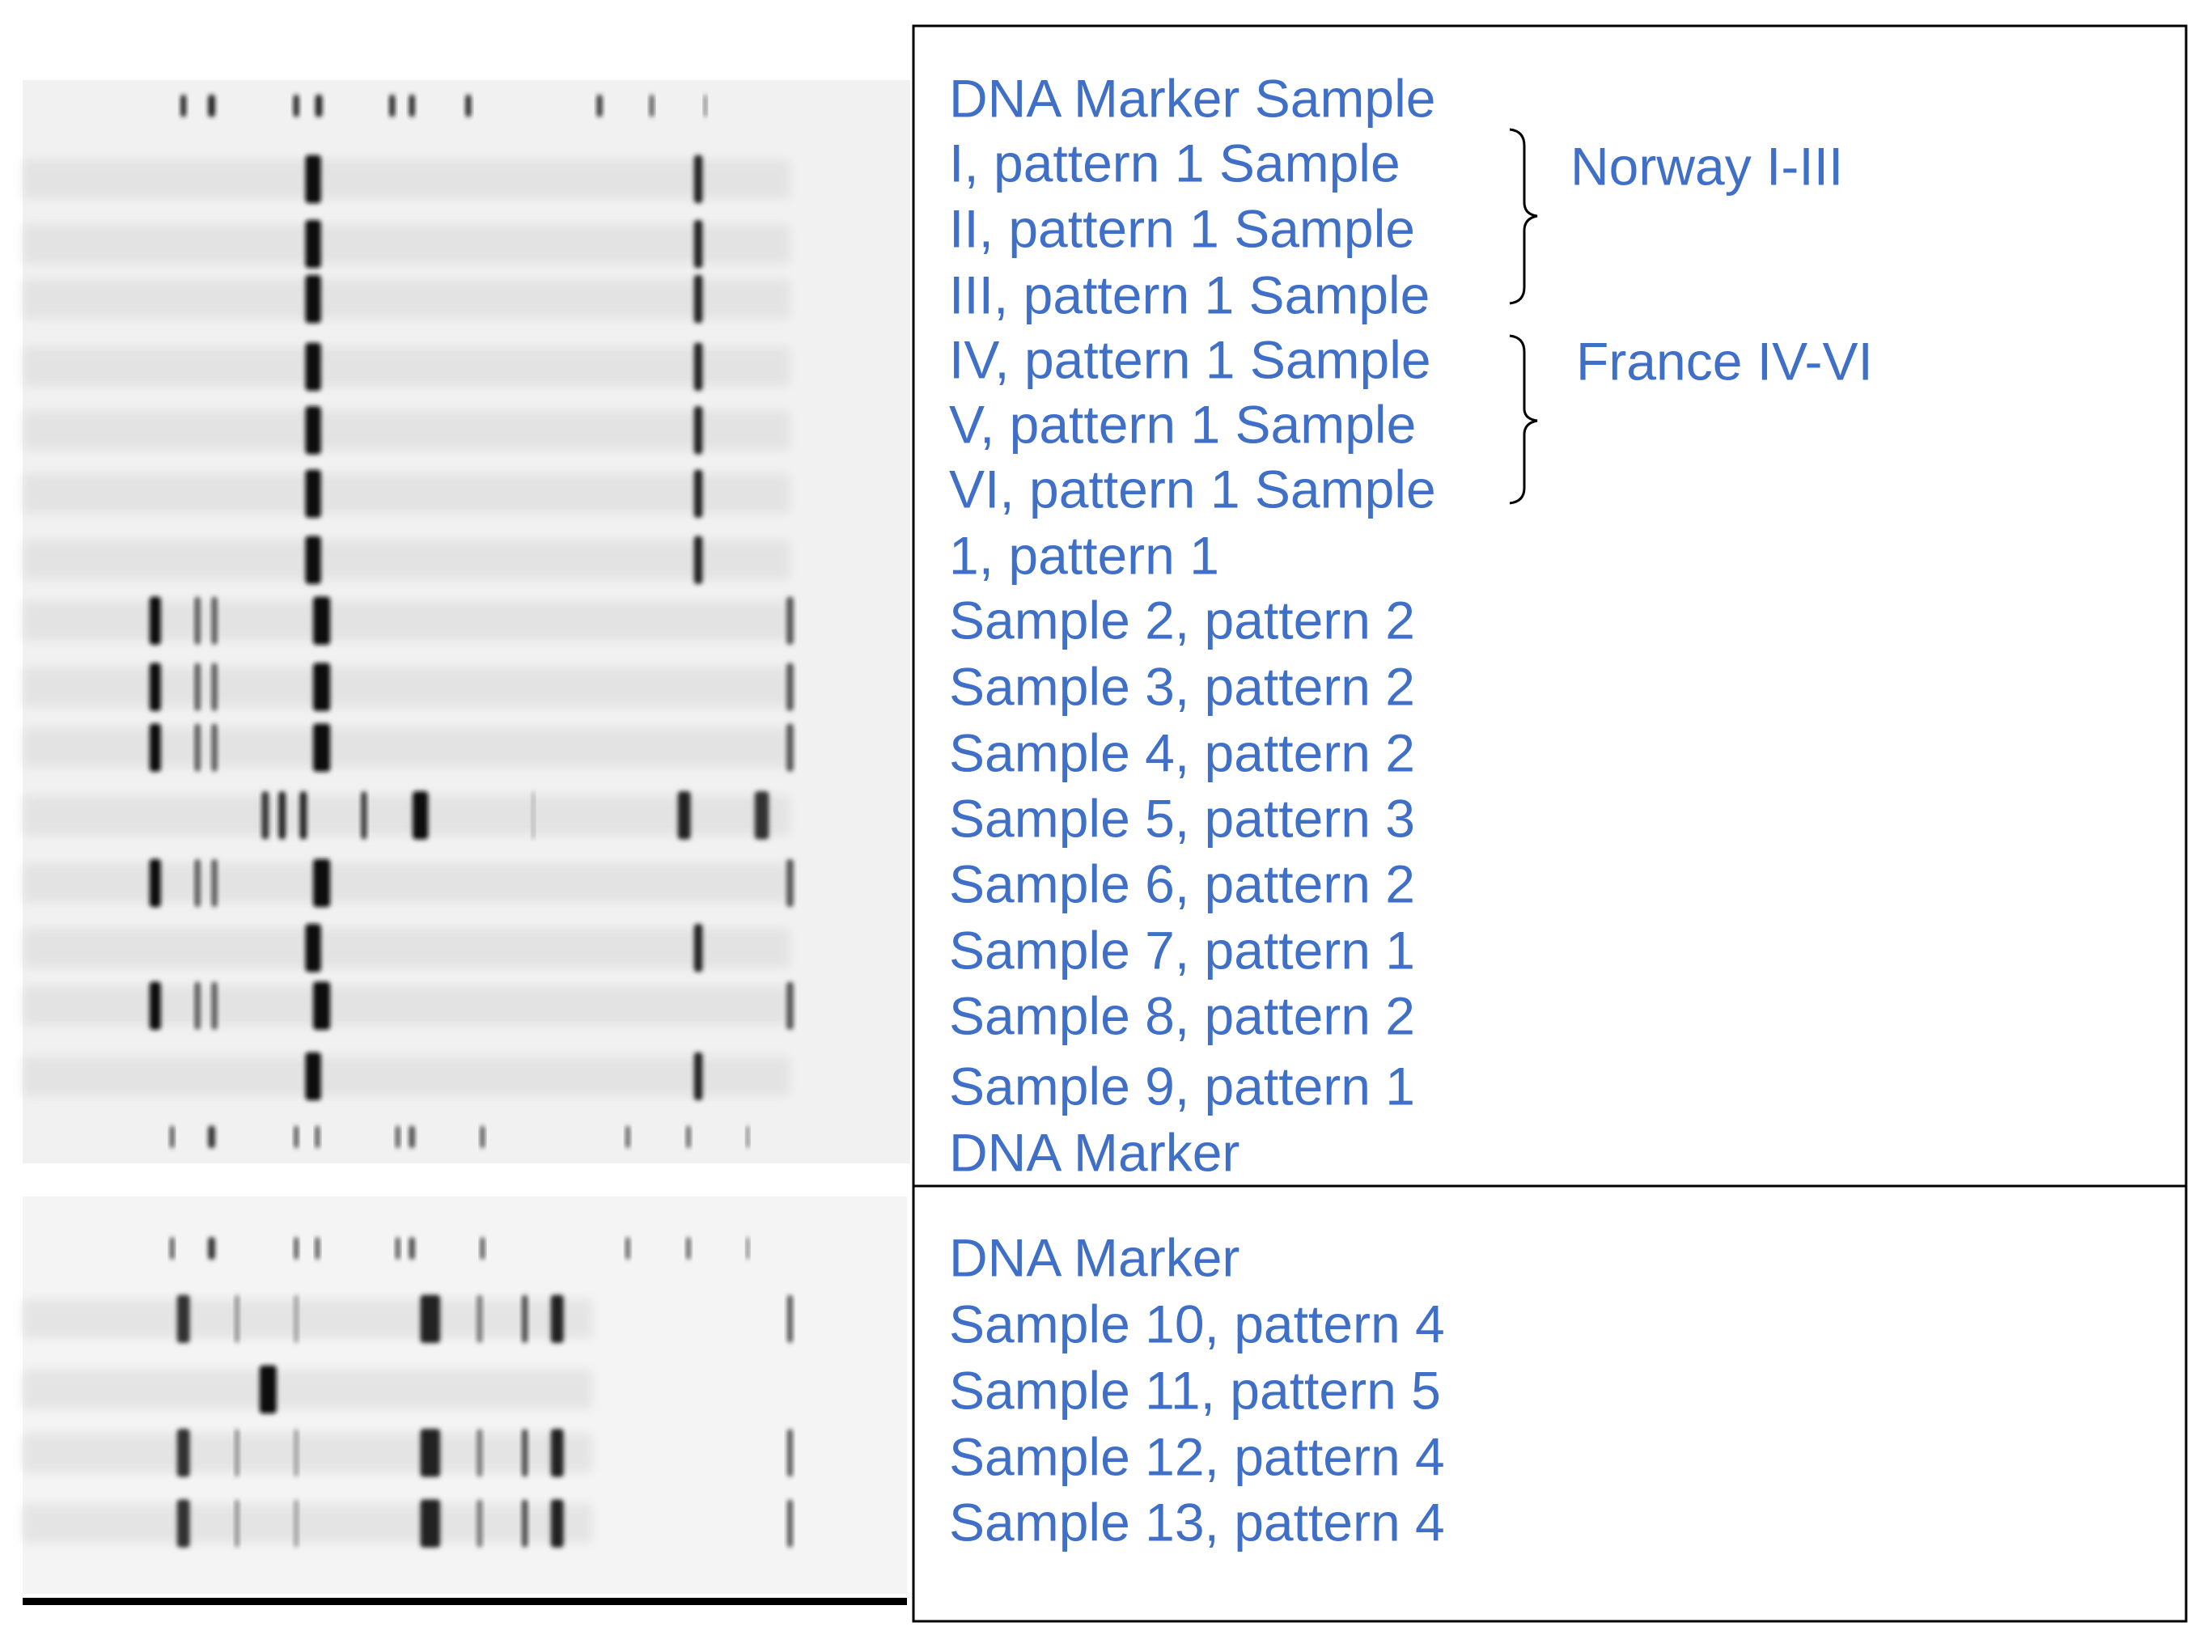 Image resolution: width=2212 pixels, height=1652 pixels. Describe the element at coordinates (1084, 555) in the screenshot. I see `lane-label: 1, pattern 1` at that location.